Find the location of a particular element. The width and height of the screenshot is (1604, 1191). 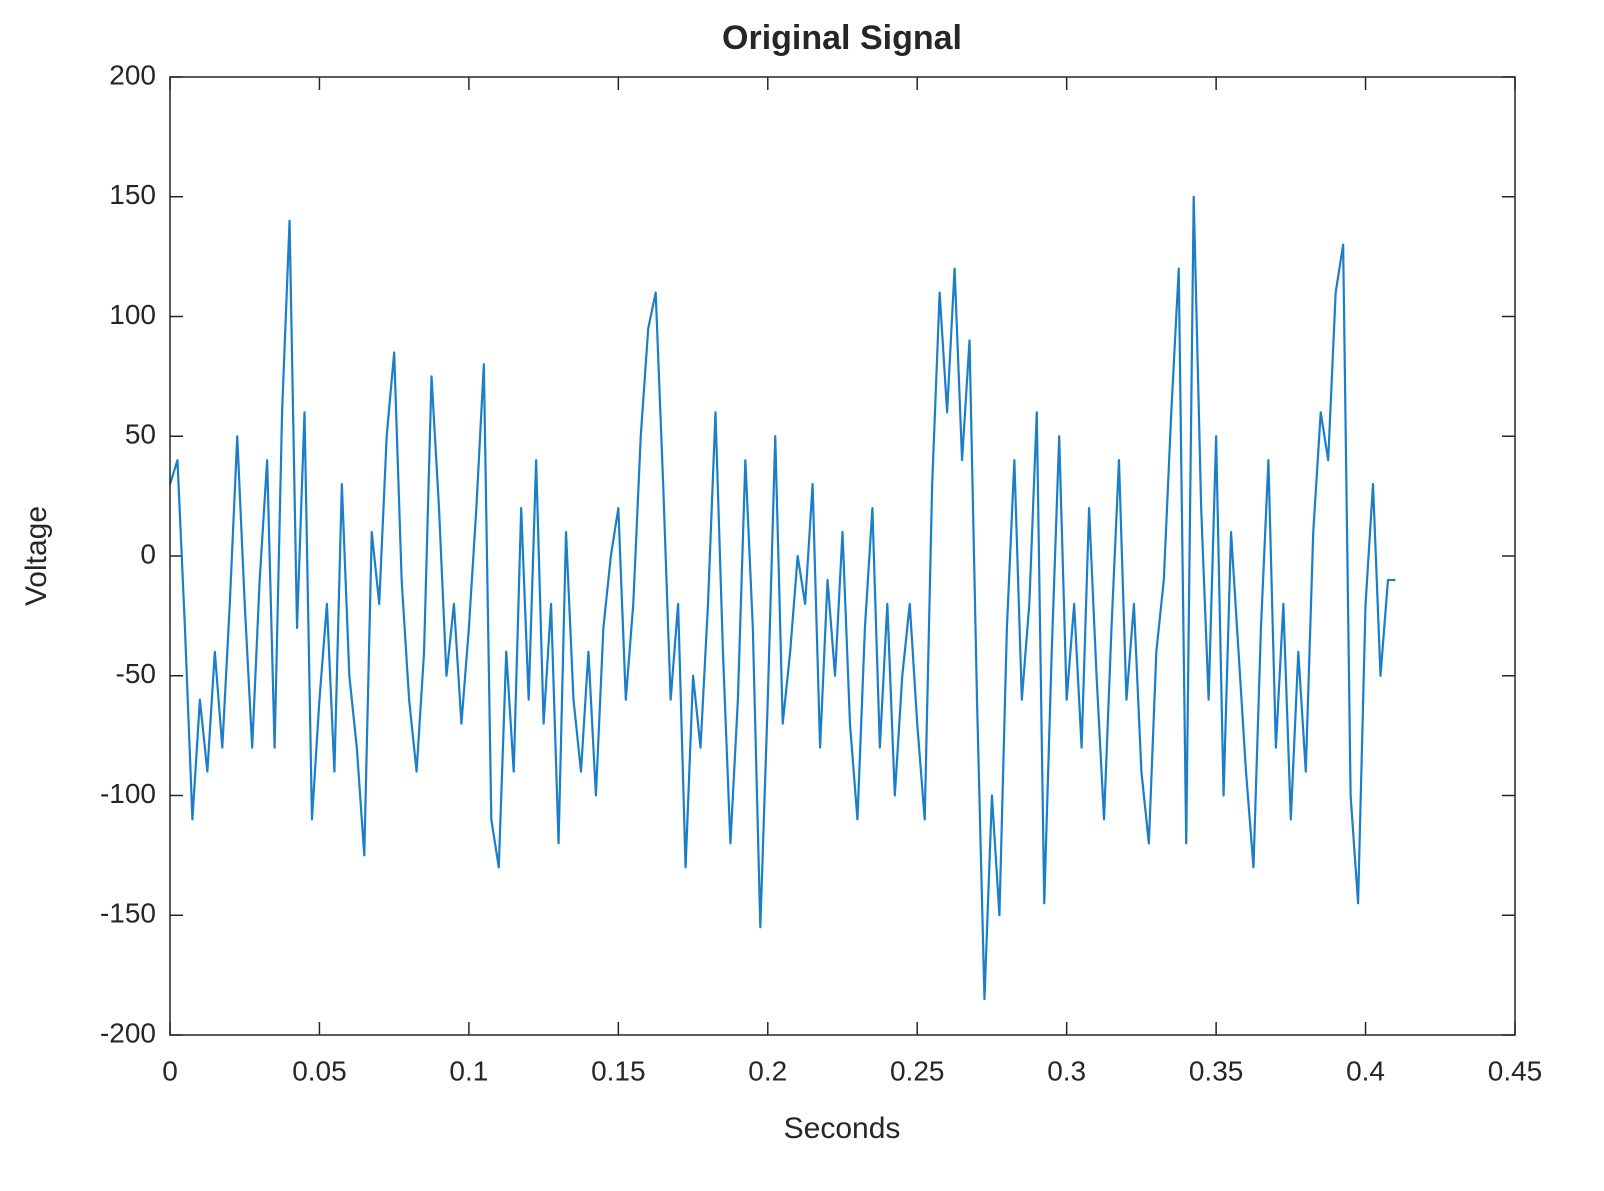

y-tick-label: 50 is located at coordinates (140, 434).